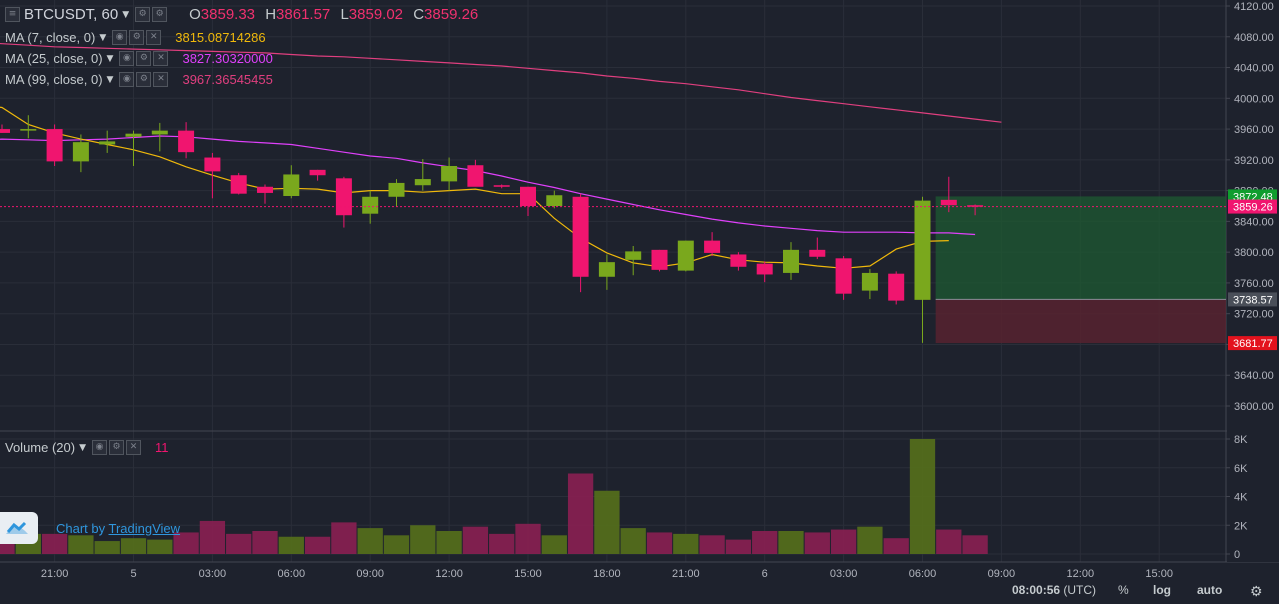 This screenshot has height=604, width=1279. What do you see at coordinates (1080, 270) in the screenshot?
I see `long-position-tool` at bounding box center [1080, 270].